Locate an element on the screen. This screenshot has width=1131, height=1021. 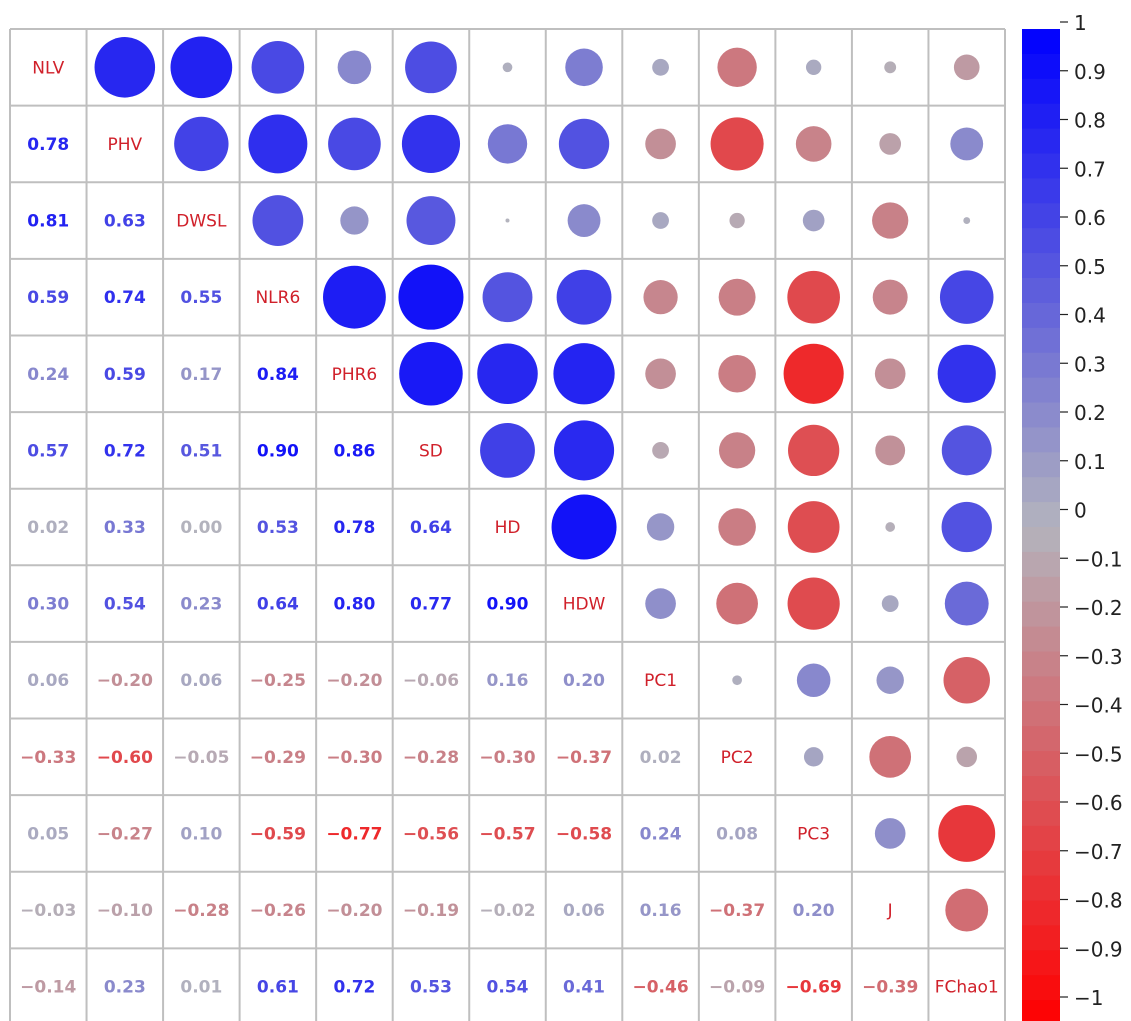
correlation-value-label: −0.46 is located at coordinates (660, 988).